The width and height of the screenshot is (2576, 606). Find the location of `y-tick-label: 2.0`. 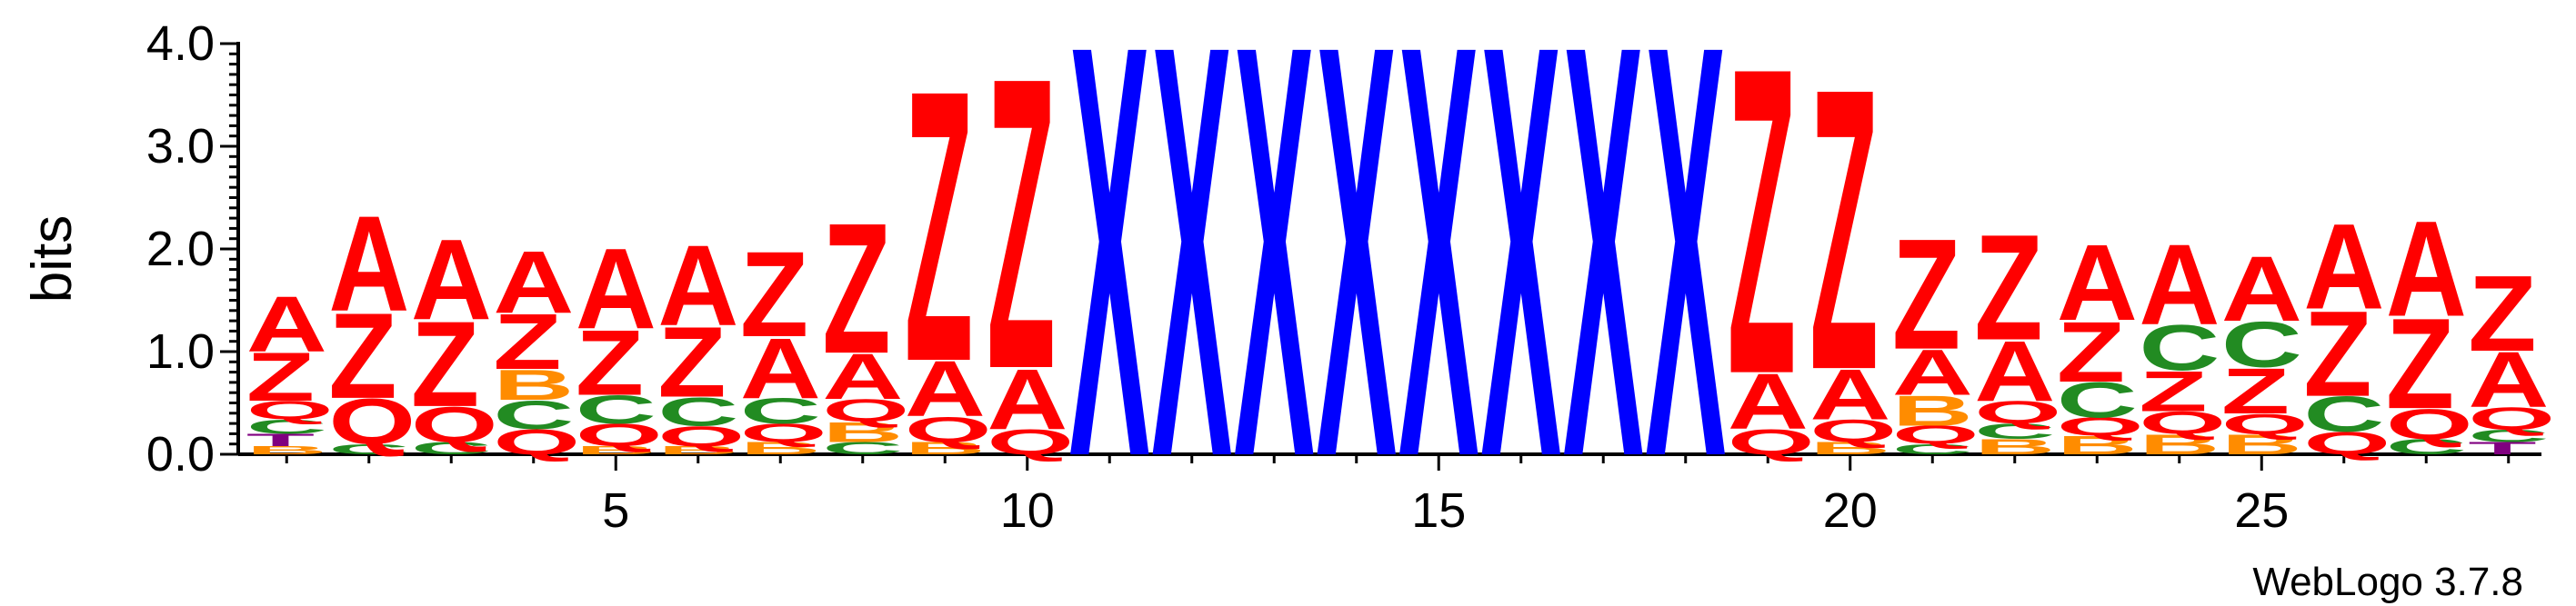

y-tick-label: 2.0 is located at coordinates (180, 249).